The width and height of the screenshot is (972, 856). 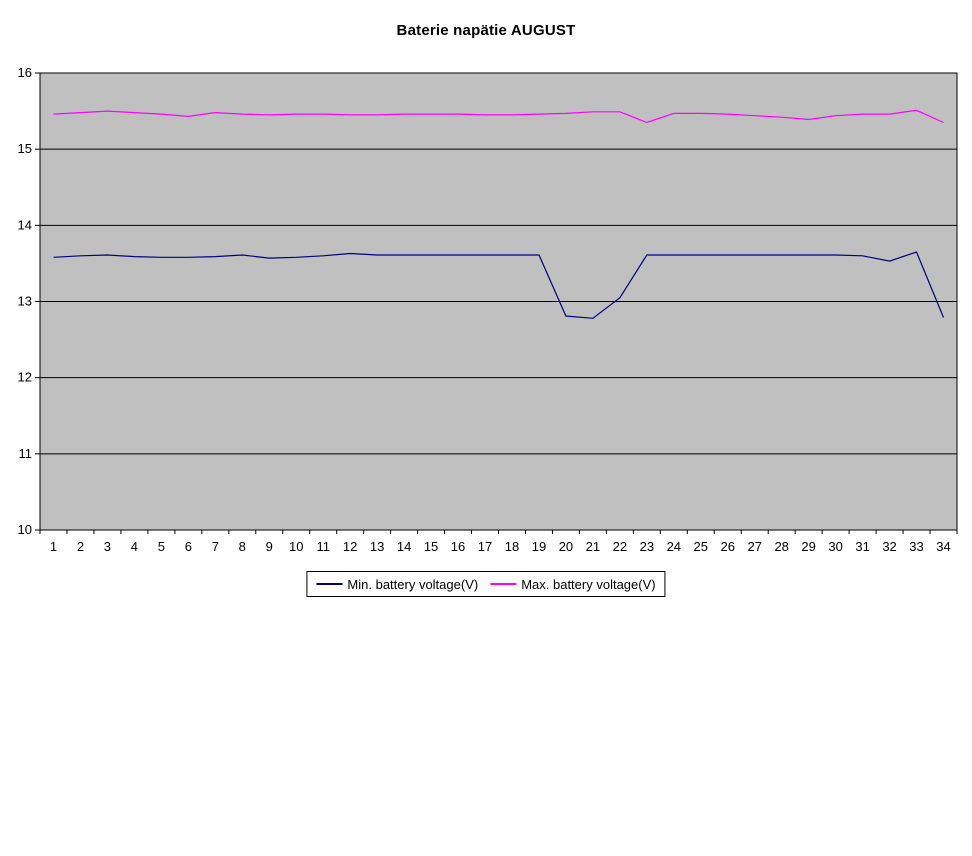 I want to click on x-tick-label: 3, so click(x=107, y=546).